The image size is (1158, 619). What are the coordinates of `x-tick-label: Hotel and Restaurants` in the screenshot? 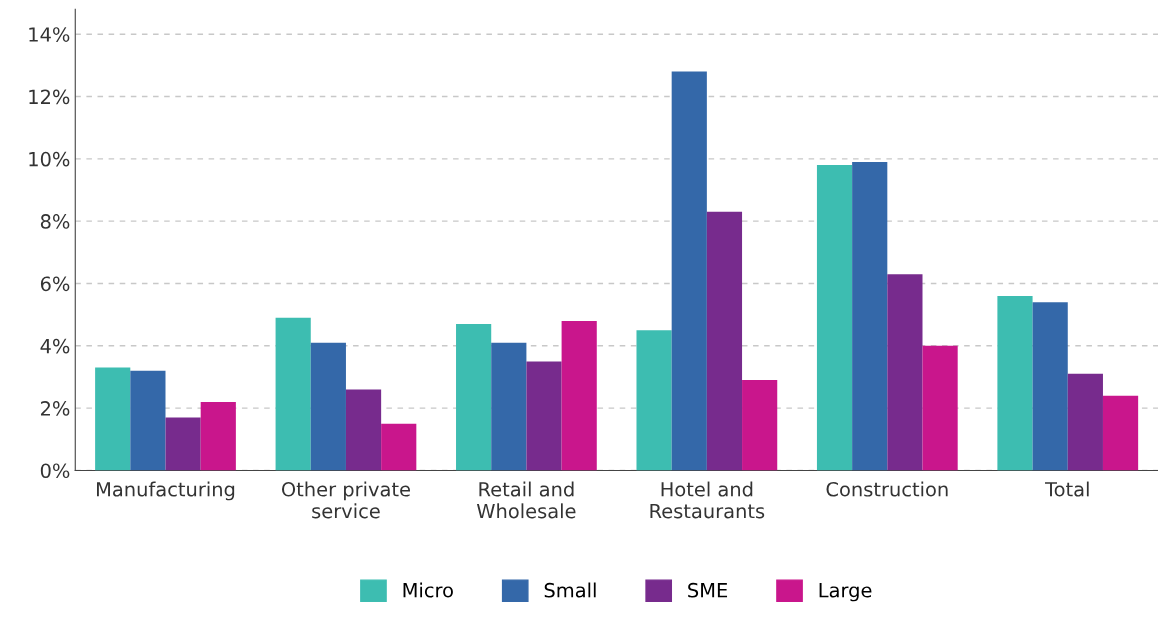 It's located at (707, 500).